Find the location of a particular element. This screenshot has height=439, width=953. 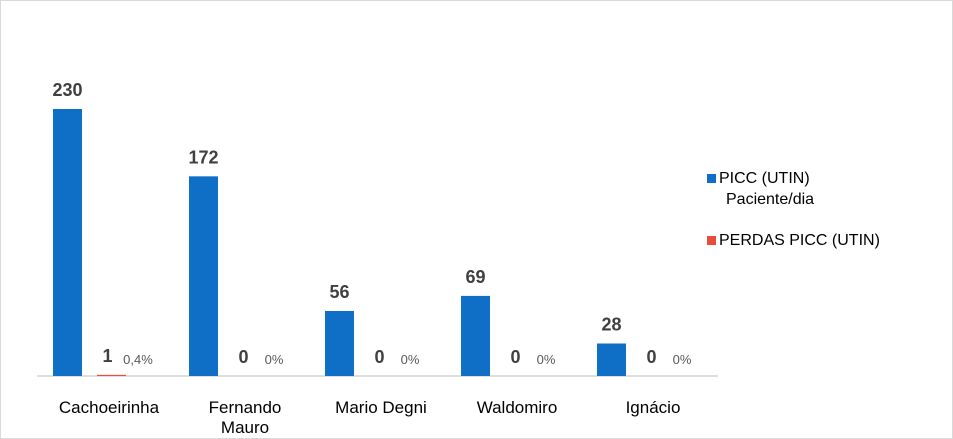

data-label-perdas-4: 0 is located at coordinates (651, 357).